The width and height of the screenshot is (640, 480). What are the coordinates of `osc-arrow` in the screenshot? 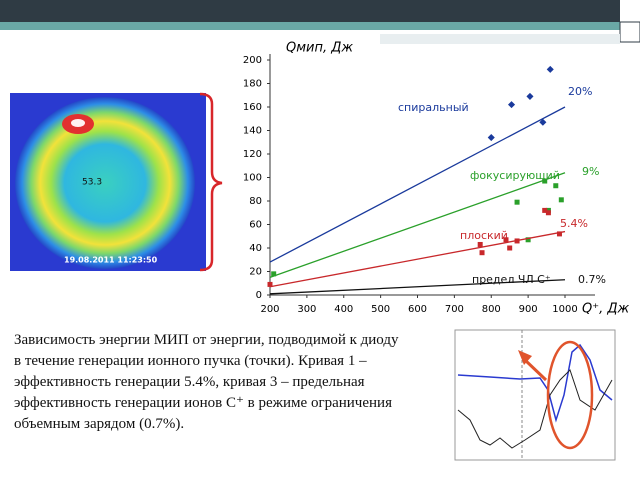 It's located at (535, 370).